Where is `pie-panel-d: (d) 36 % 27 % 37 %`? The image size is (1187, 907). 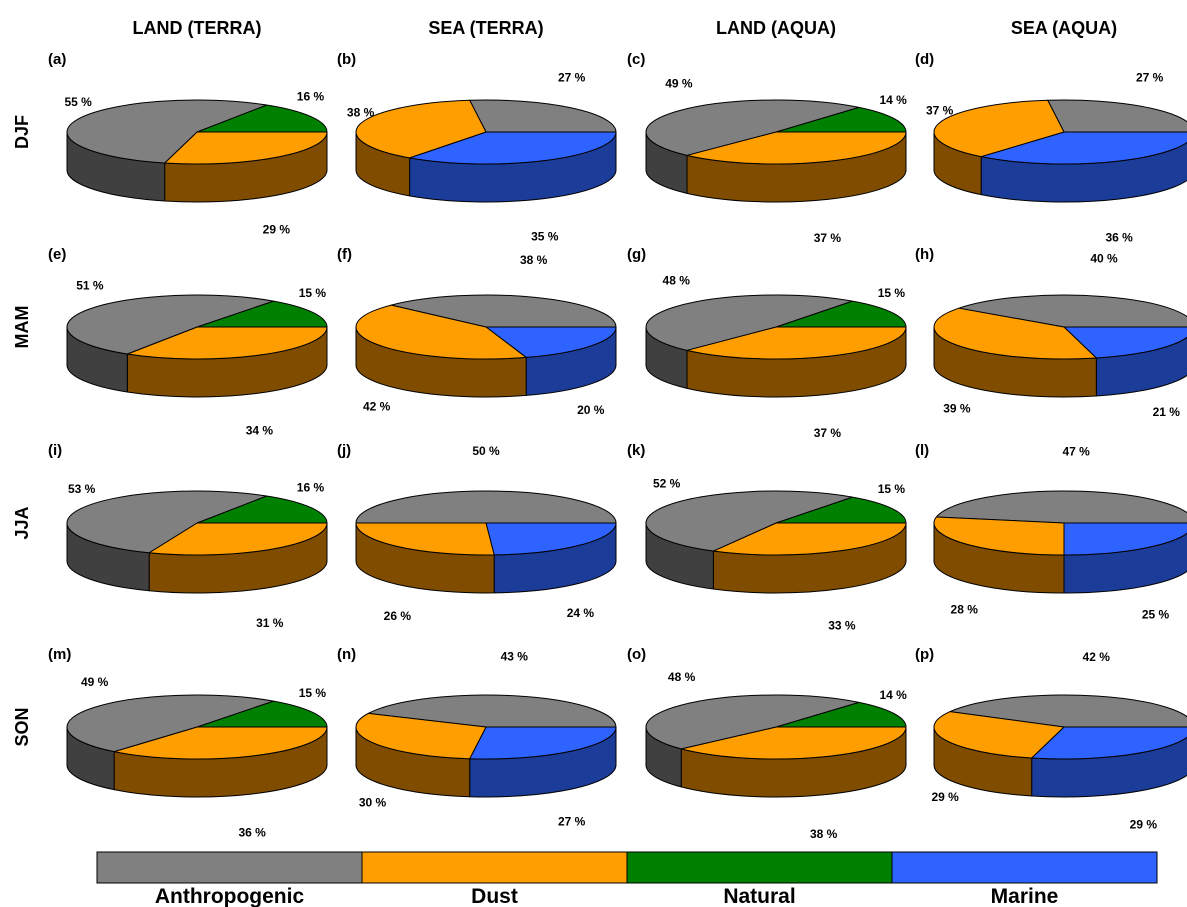
pie-panel-d: (d) 36 % 27 % 37 % is located at coordinates (1051, 147).